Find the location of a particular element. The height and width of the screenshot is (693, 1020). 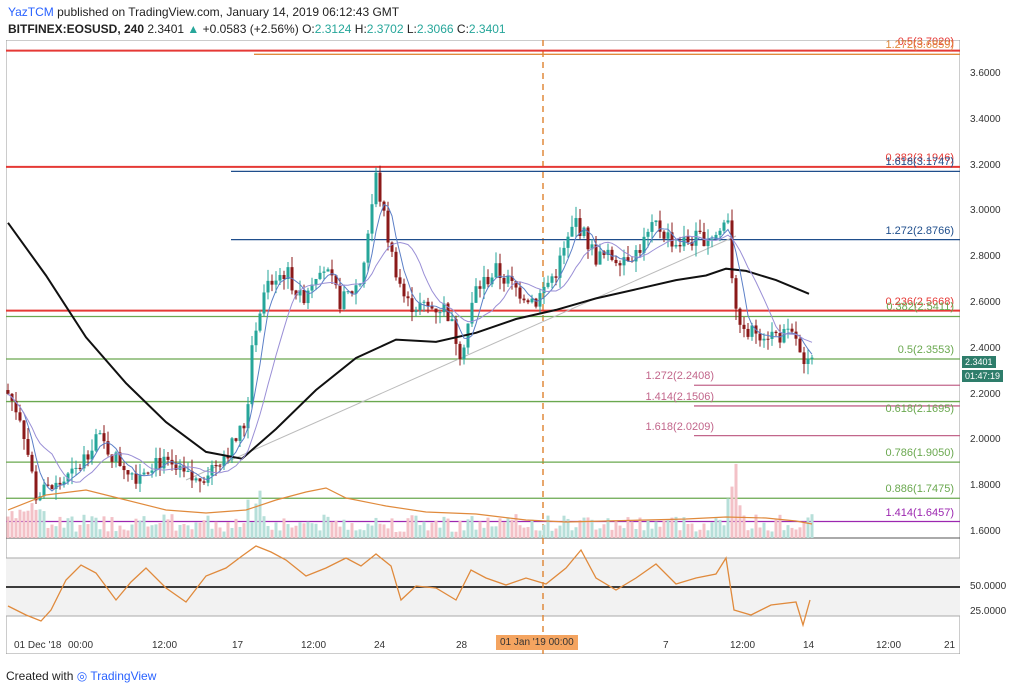

author-link: YazTCM is located at coordinates (31, 12).